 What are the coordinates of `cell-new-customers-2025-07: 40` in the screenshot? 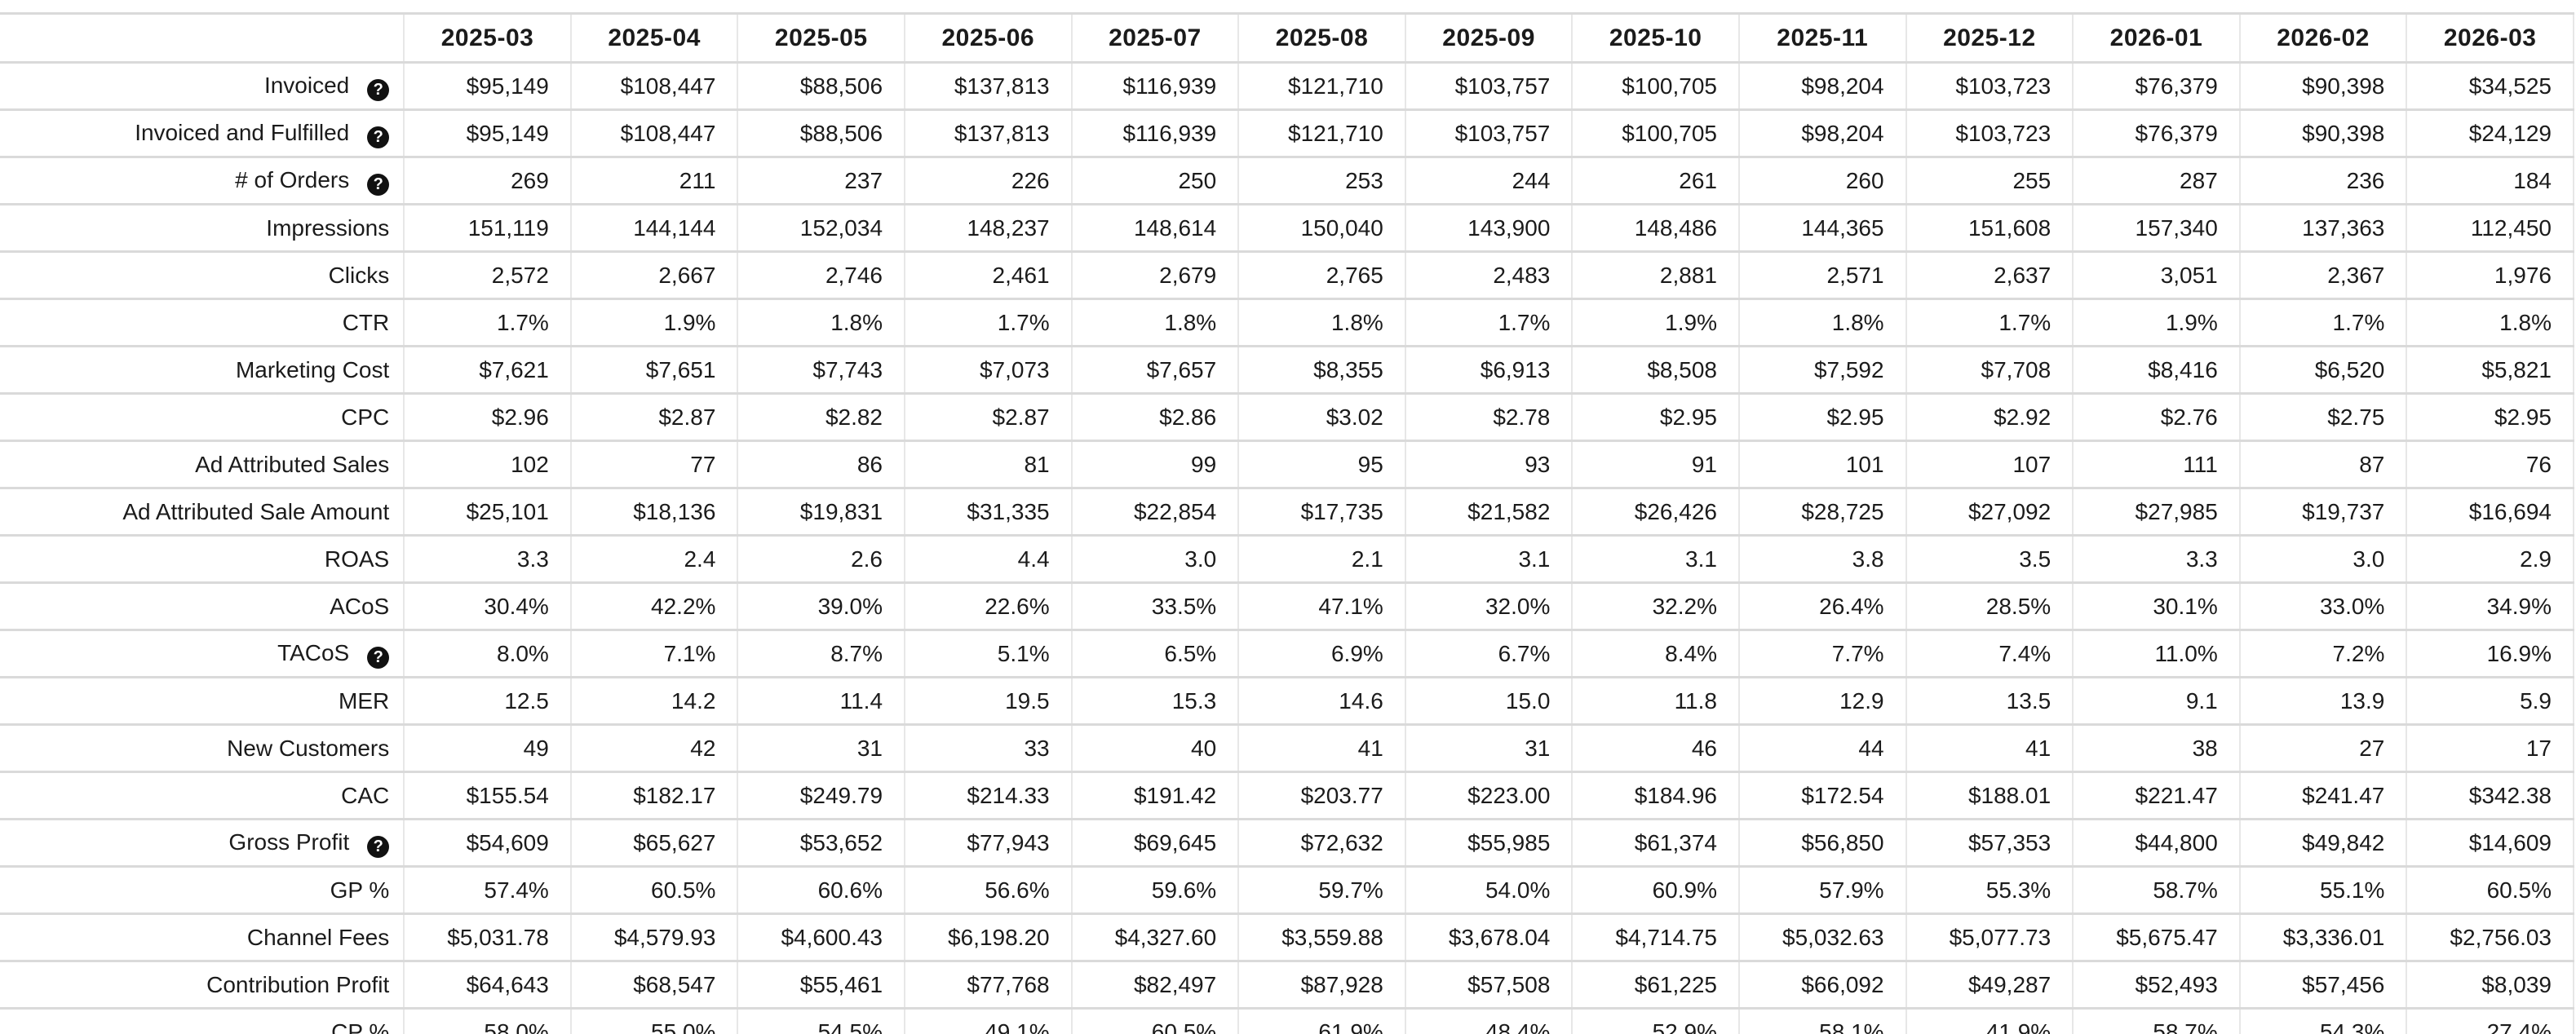 It's located at (1154, 748).